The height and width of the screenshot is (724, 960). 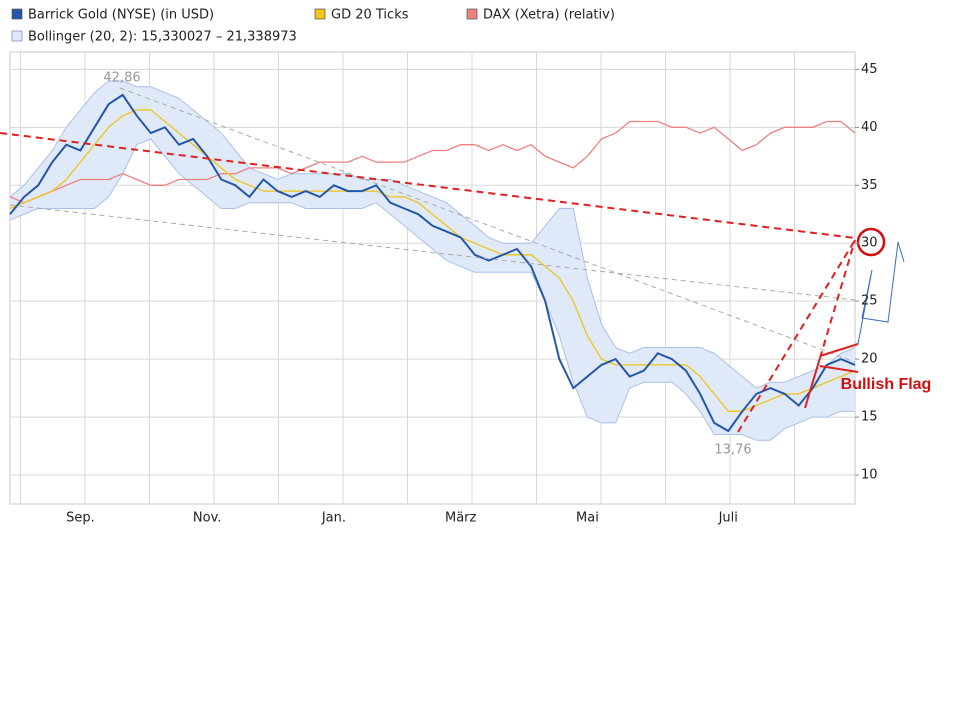 What do you see at coordinates (370, 15) in the screenshot?
I see `legend-label: GD 20 Ticks` at bounding box center [370, 15].